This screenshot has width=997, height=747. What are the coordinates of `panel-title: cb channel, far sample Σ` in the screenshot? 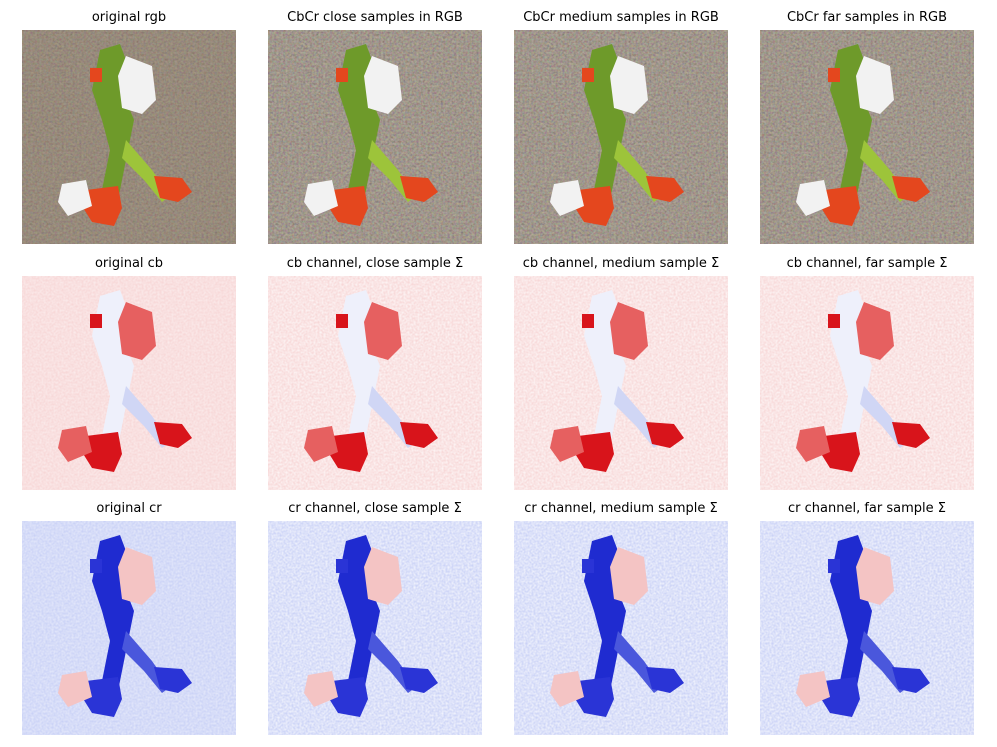 It's located at (867, 263).